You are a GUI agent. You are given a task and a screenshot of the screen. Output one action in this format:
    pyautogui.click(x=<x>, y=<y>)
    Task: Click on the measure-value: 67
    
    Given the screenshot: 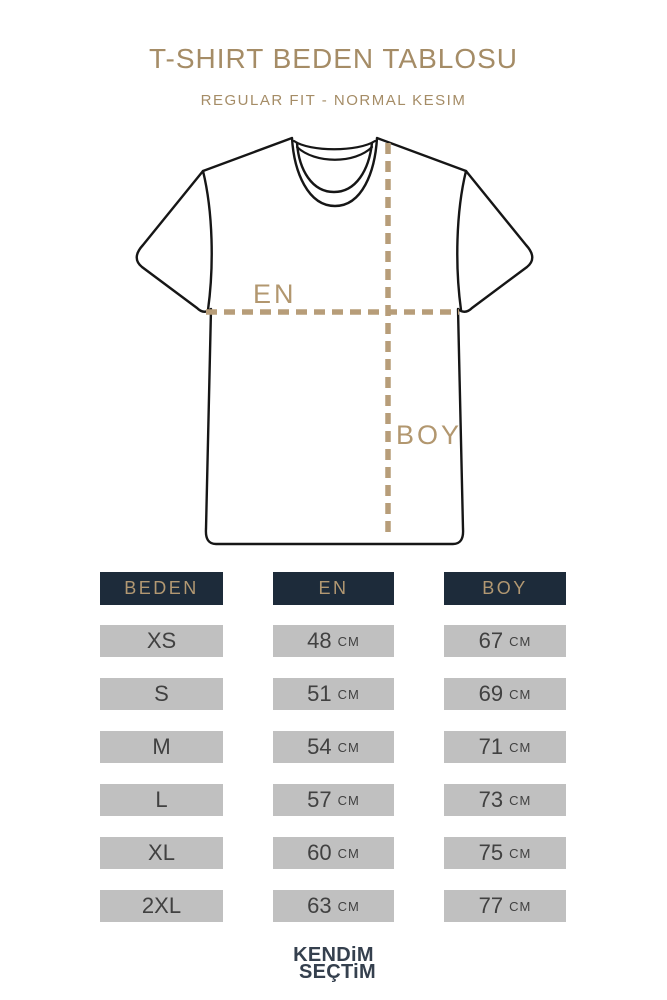 What is the action you would take?
    pyautogui.click(x=491, y=640)
    